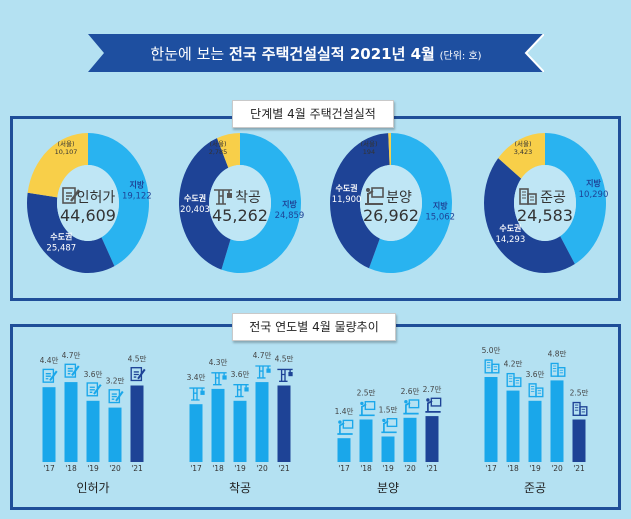 This screenshot has width=631, height=519. I want to click on region-value: 10,290, so click(594, 195).